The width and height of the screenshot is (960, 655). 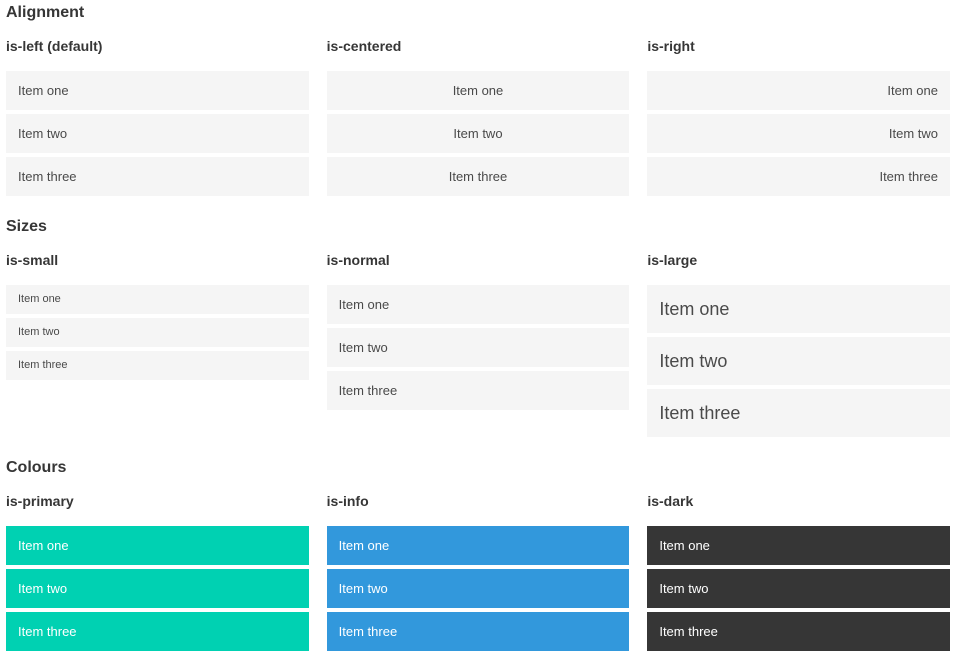 What do you see at coordinates (358, 260) in the screenshot?
I see `example-title: is-normal` at bounding box center [358, 260].